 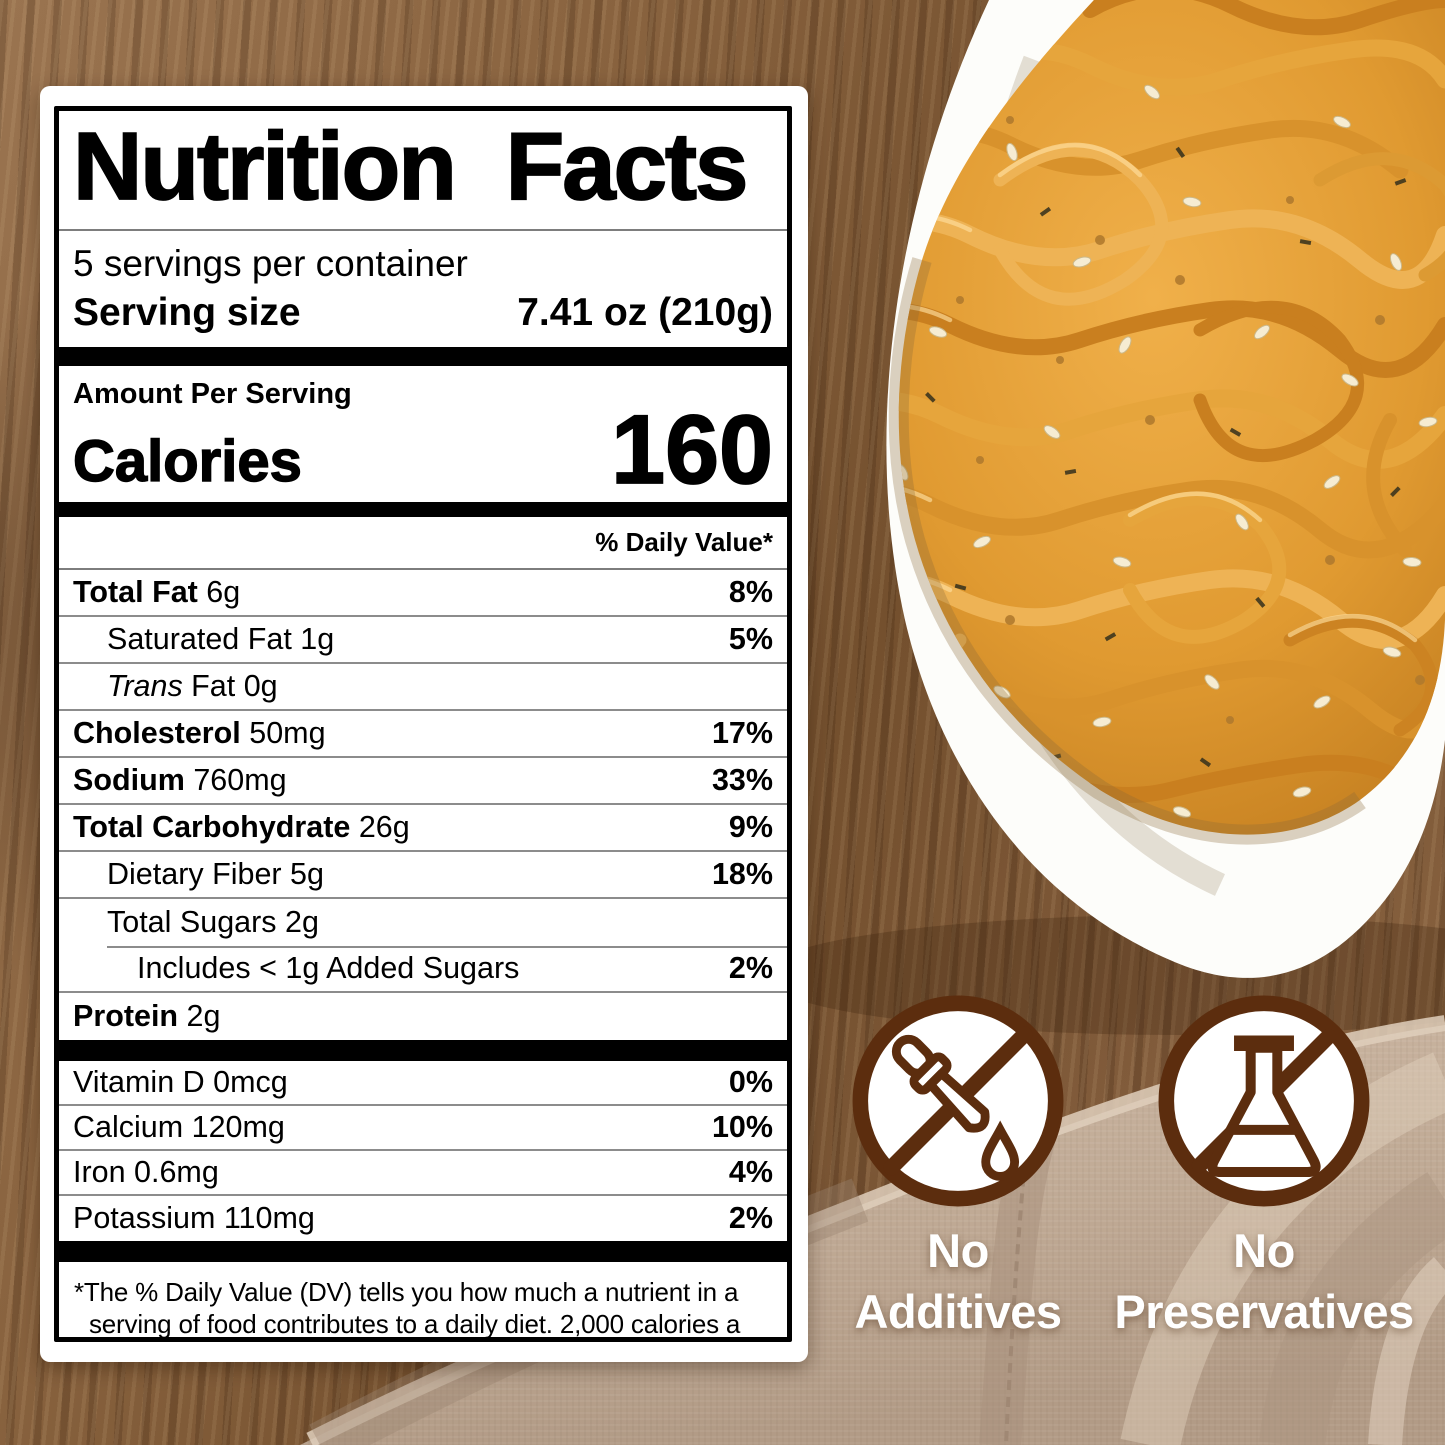 I want to click on nutrition-facts-title: Nutrition Facts, so click(x=410, y=166).